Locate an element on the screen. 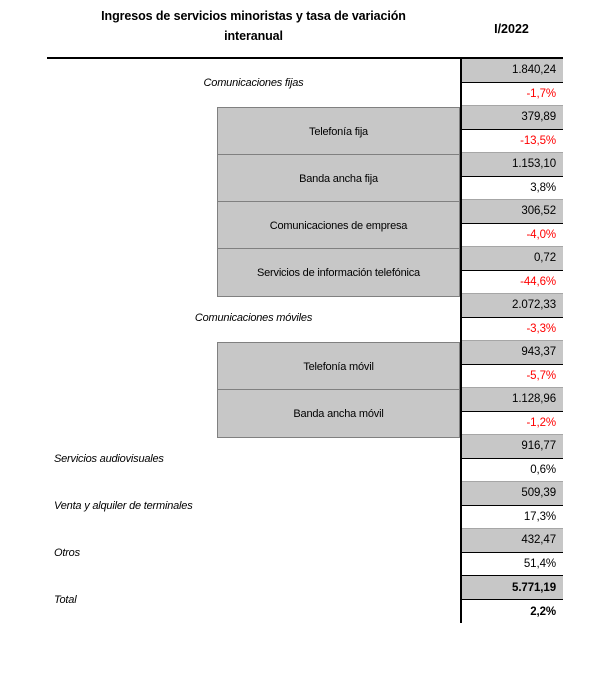  table-row-group: Servicios audiovisuales 916,77 0,6% is located at coordinates (305, 458).